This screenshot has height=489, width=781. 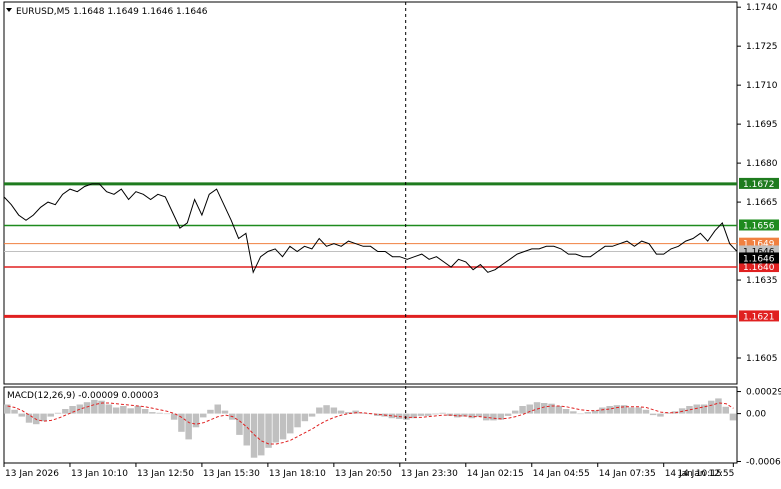 What do you see at coordinates (756, 415) in the screenshot?
I see `macd-y-tick-label: 0.00` at bounding box center [756, 415].